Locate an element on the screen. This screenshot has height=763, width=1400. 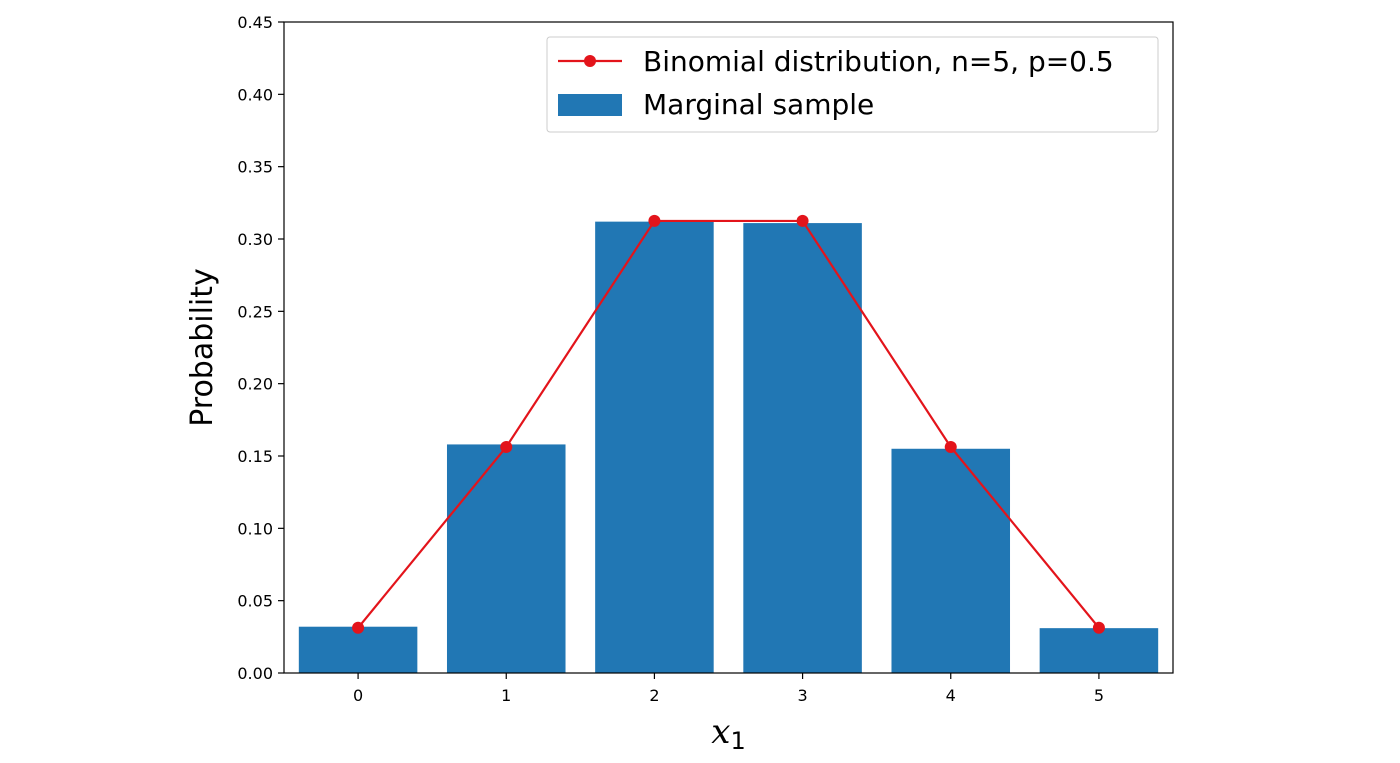
legend-bar-swatch is located at coordinates (590, 105).